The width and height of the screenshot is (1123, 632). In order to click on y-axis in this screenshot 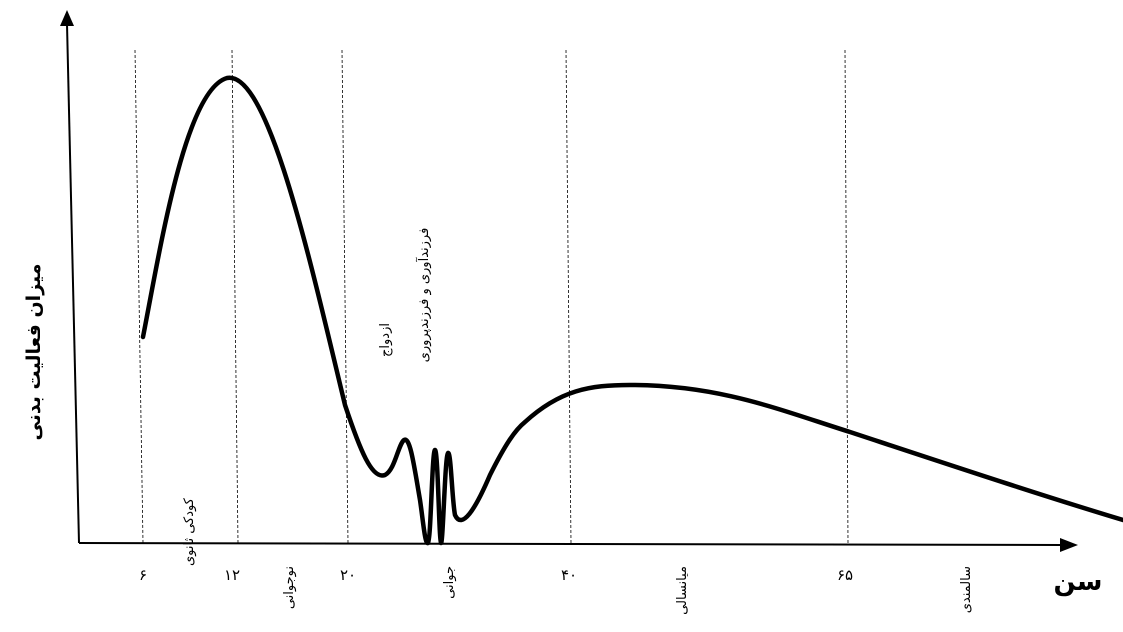, I will do `click(73, 283)`.